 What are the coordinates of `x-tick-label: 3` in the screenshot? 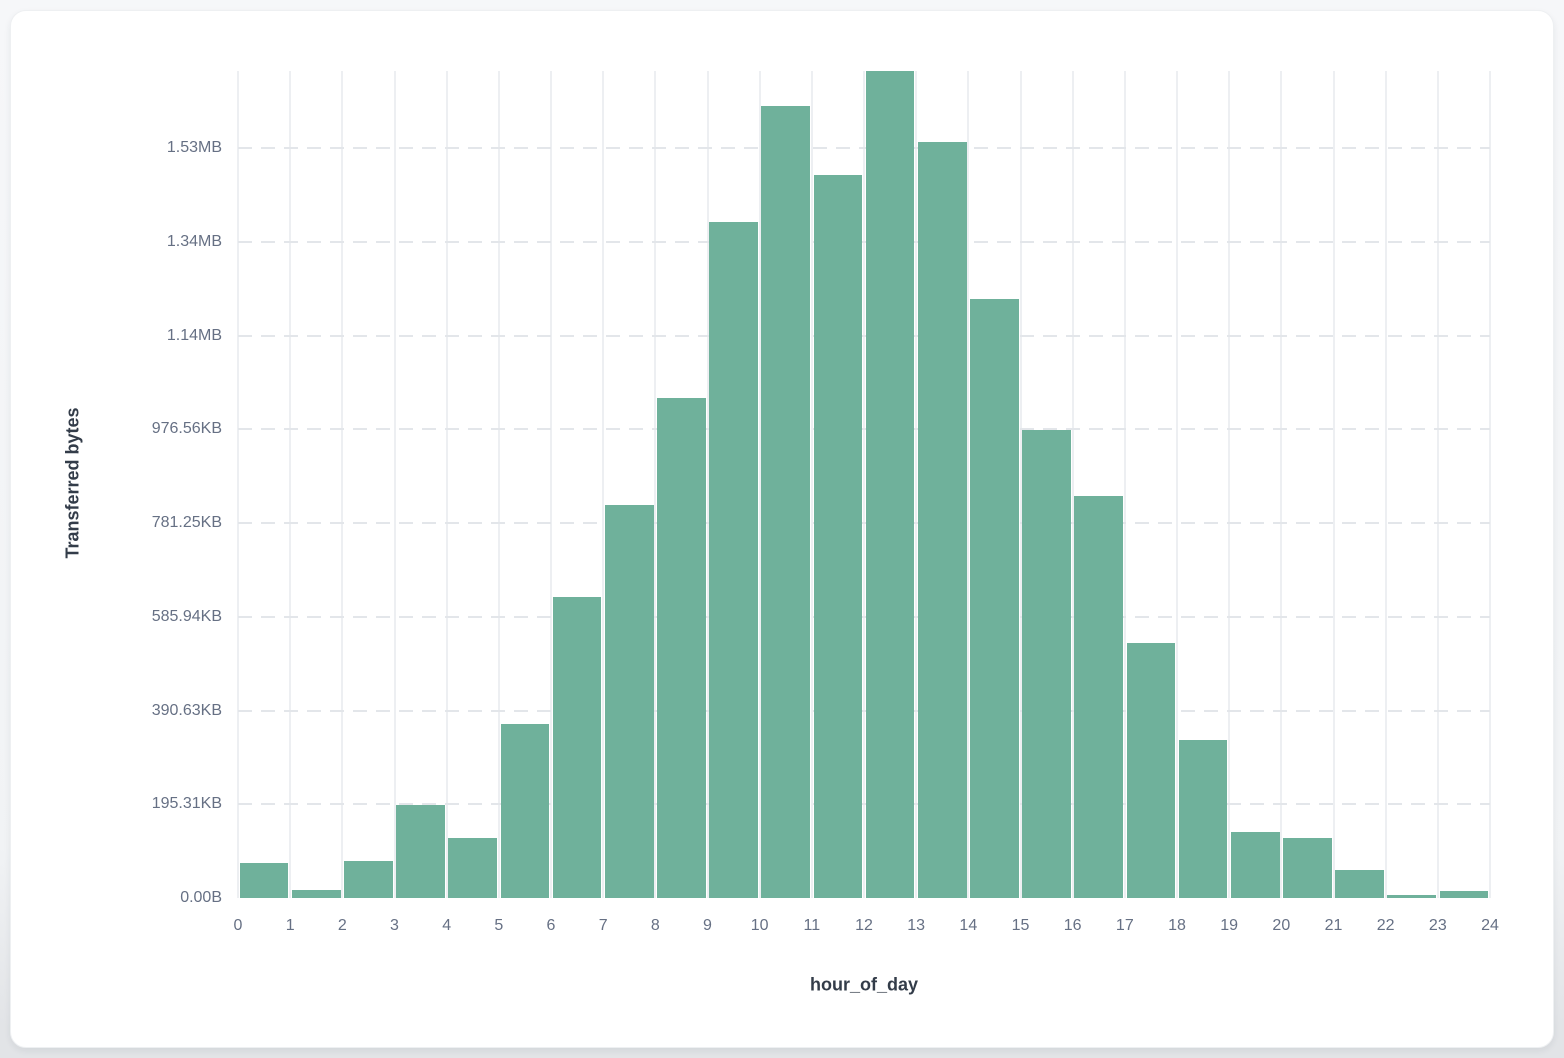 It's located at (394, 925).